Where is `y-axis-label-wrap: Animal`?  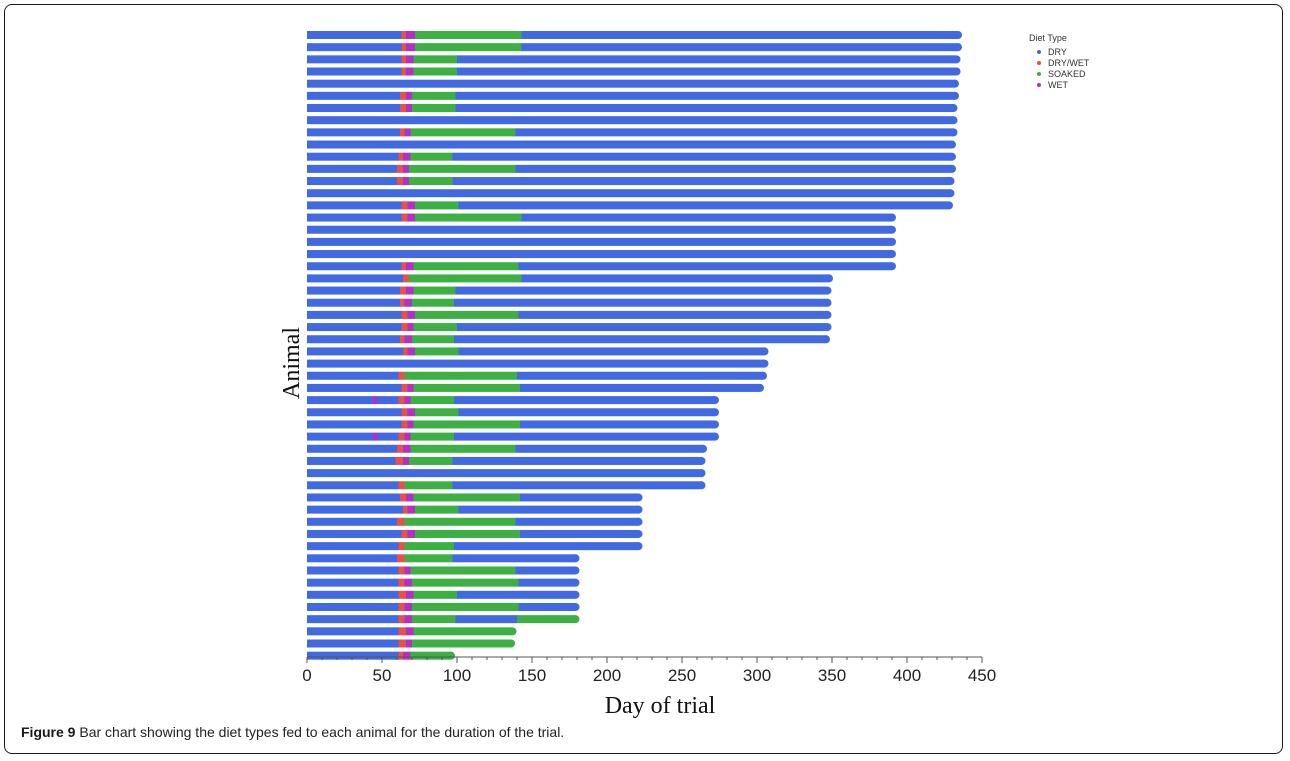 y-axis-label-wrap: Animal is located at coordinates (293, 363).